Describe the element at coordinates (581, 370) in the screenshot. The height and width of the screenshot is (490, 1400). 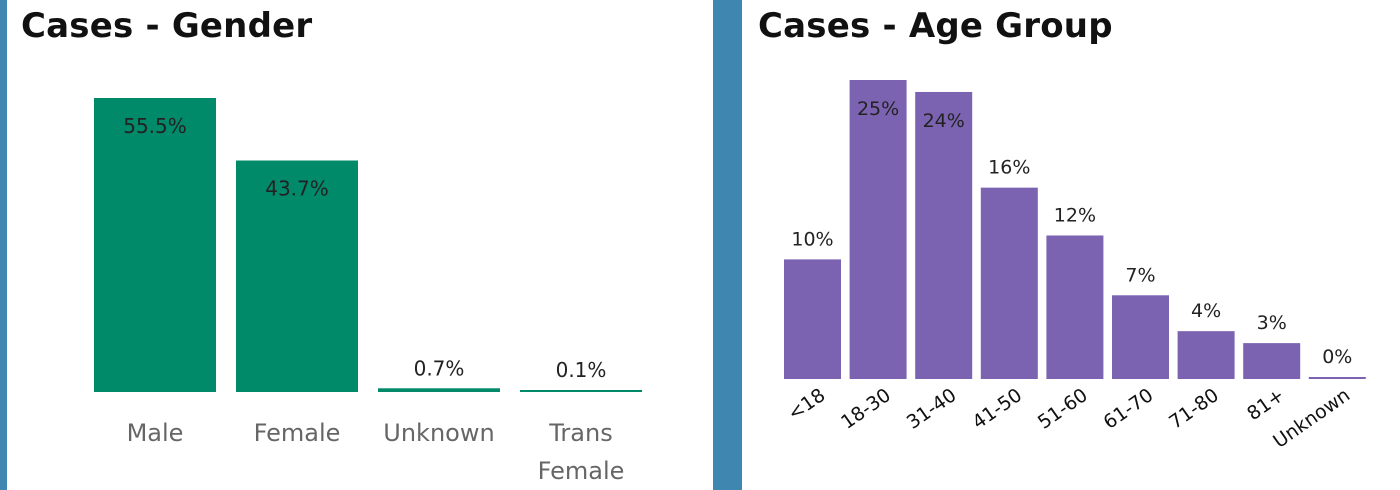
I see `gender-value-label-trans-female: 0.1%` at that location.